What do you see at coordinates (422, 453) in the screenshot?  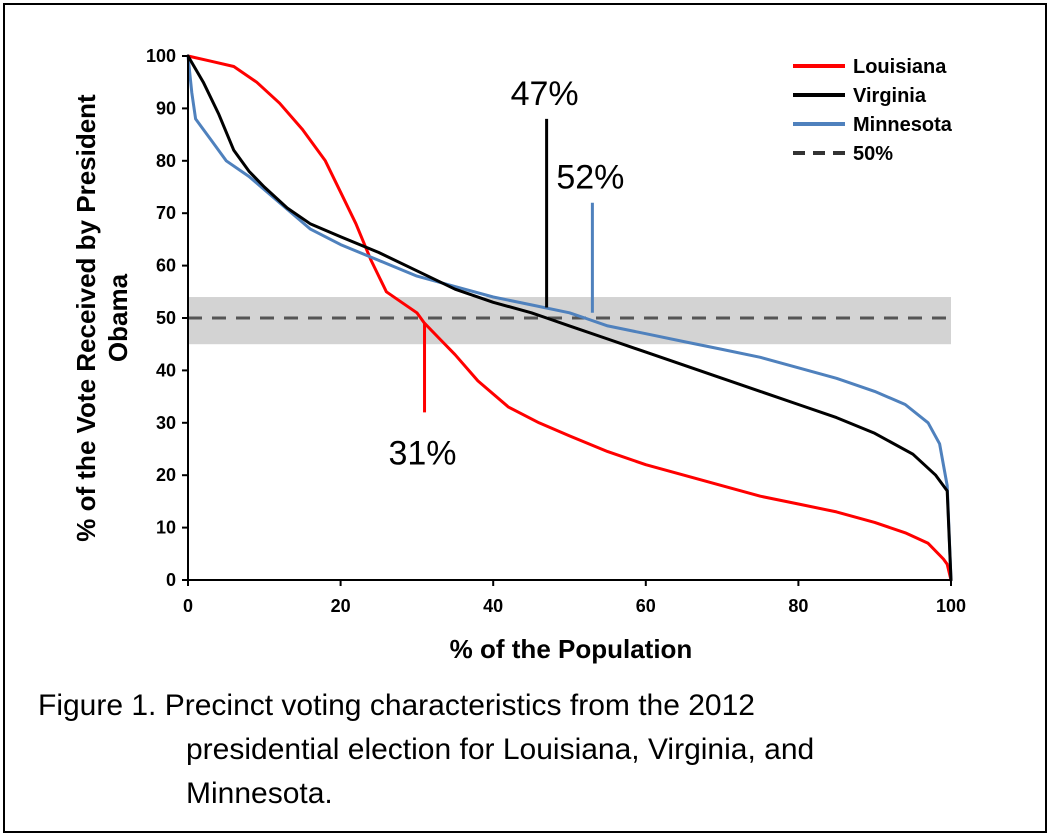 I see `annotation-label-31pct: 31%` at bounding box center [422, 453].